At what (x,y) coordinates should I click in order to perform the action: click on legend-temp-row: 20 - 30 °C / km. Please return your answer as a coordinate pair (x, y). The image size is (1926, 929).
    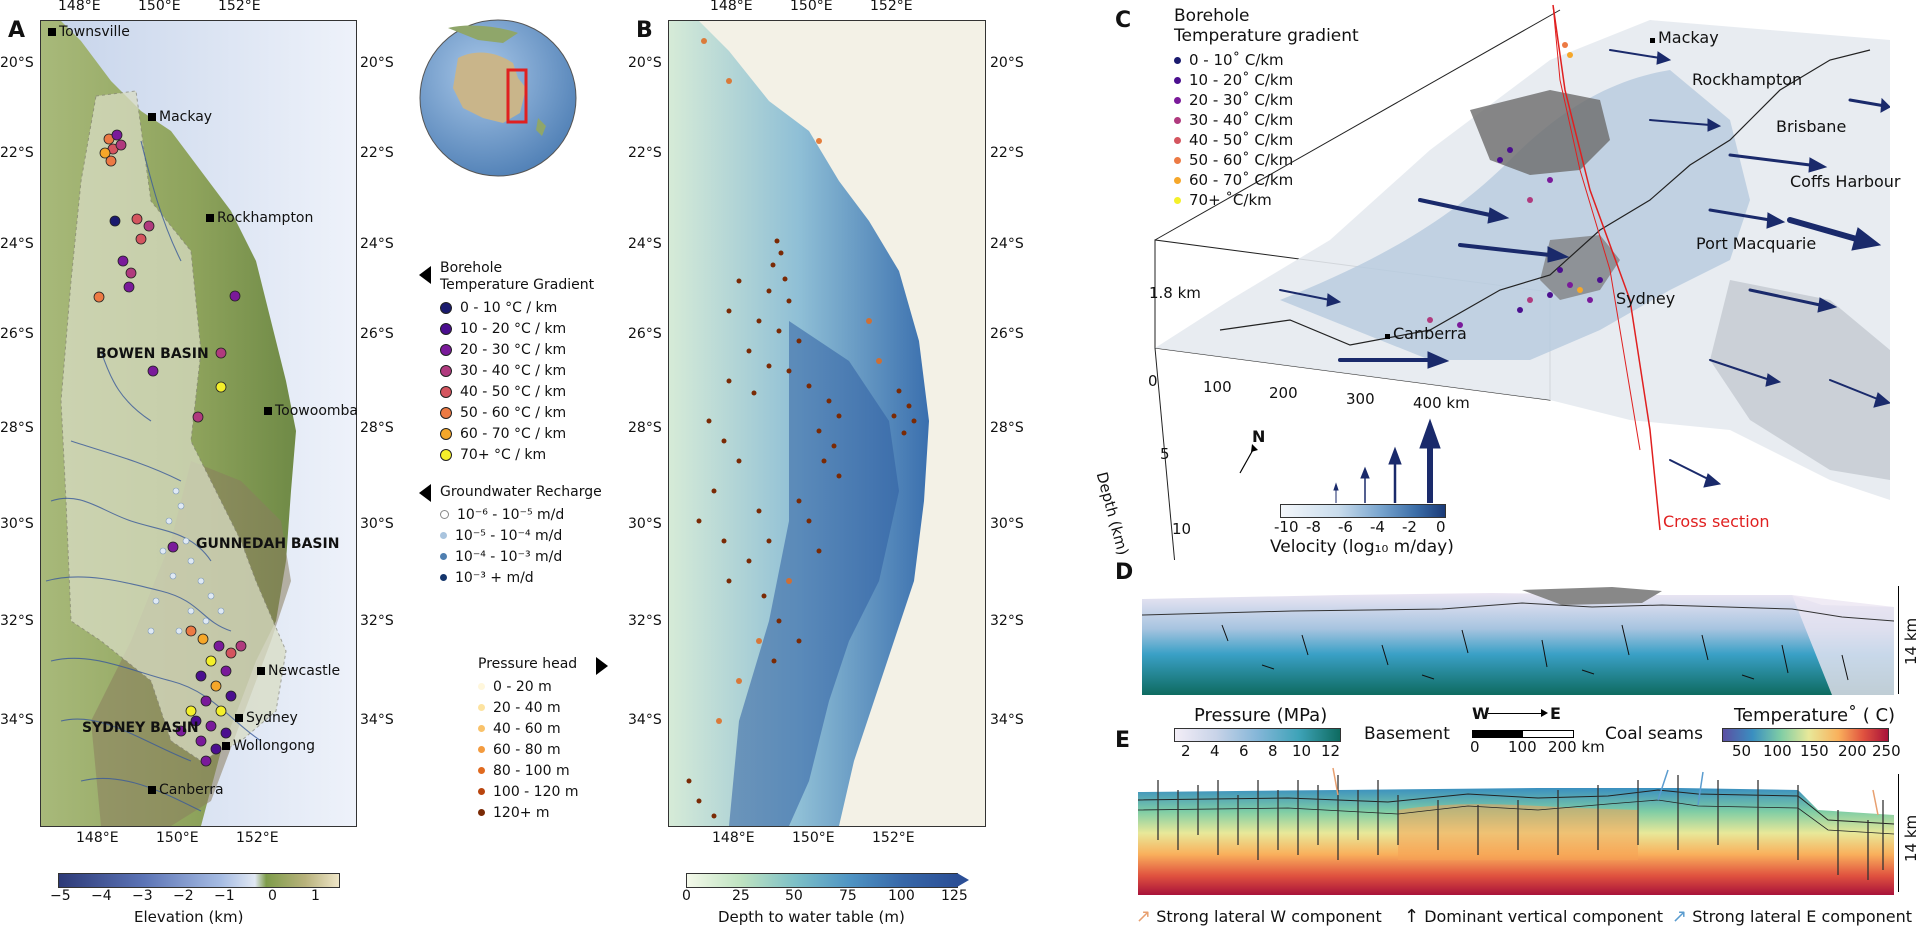
    Looking at the image, I should click on (540, 349).